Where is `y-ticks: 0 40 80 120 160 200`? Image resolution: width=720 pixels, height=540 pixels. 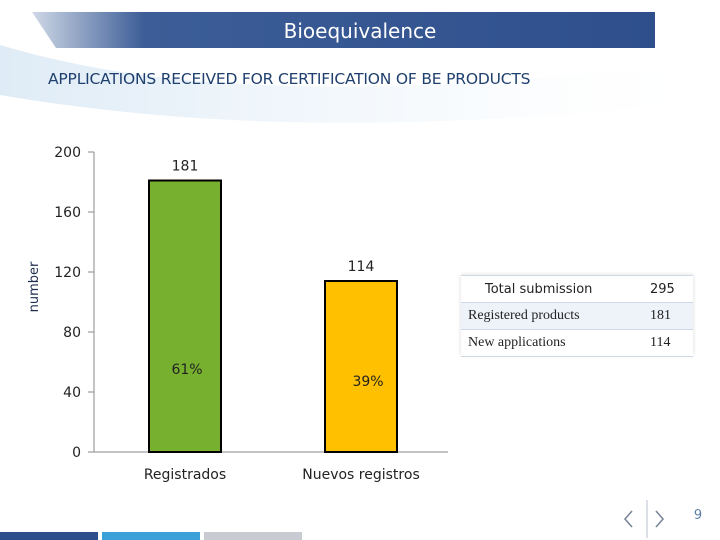
y-ticks: 0 40 80 120 160 200 is located at coordinates (74, 303).